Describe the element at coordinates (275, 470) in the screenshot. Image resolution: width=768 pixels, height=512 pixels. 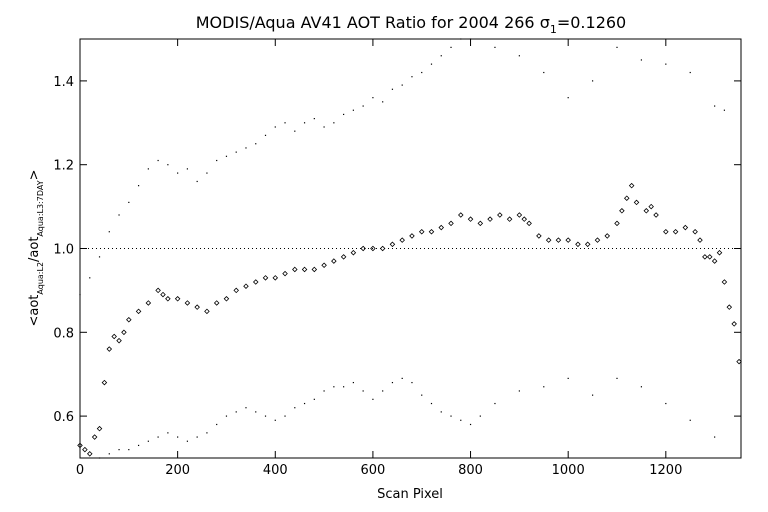
I see `x-tick-label: 400` at that location.